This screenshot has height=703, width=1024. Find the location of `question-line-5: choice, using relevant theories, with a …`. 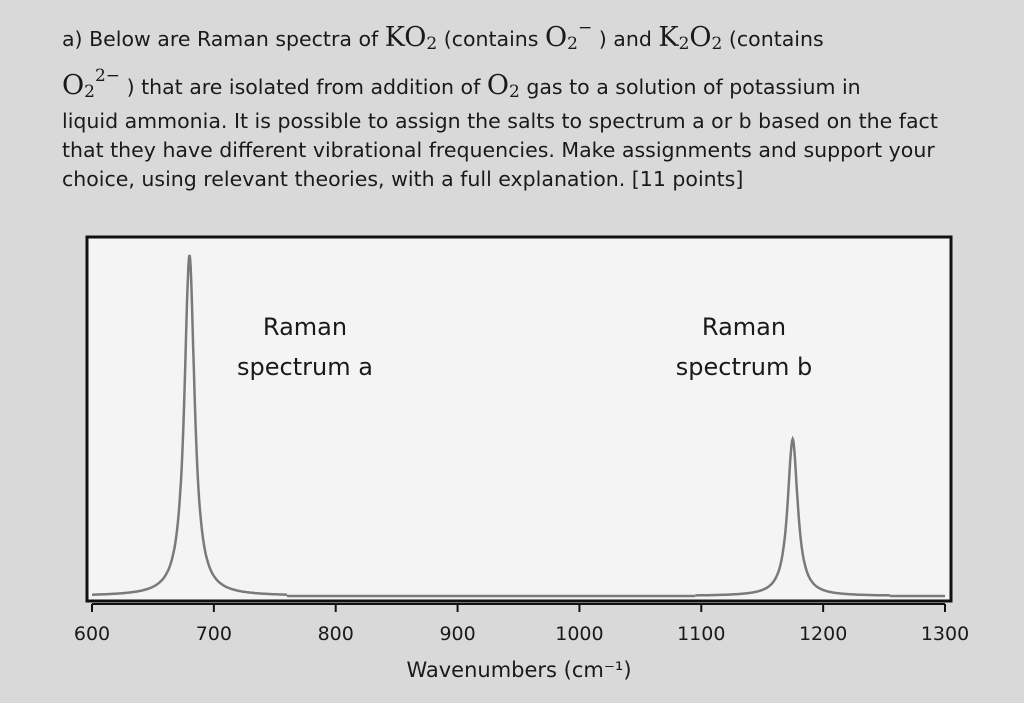

question-line-5: choice, using relevant theories, with a … is located at coordinates (403, 179).